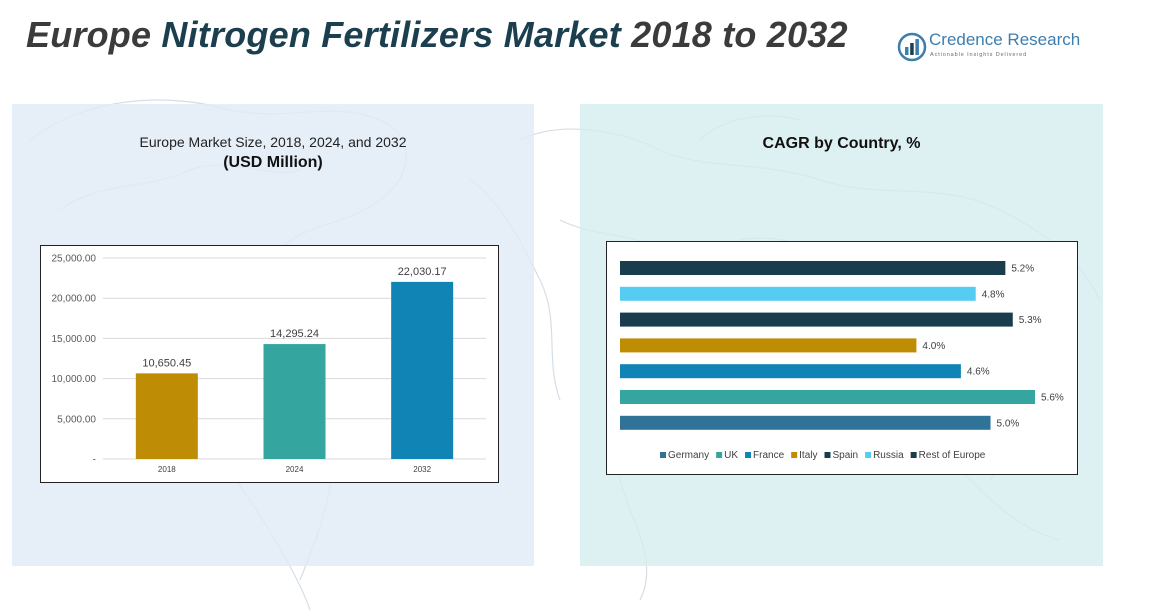 This screenshot has width=1158, height=613. What do you see at coordinates (952, 455) in the screenshot?
I see `legend-label: Rest of Europe` at bounding box center [952, 455].